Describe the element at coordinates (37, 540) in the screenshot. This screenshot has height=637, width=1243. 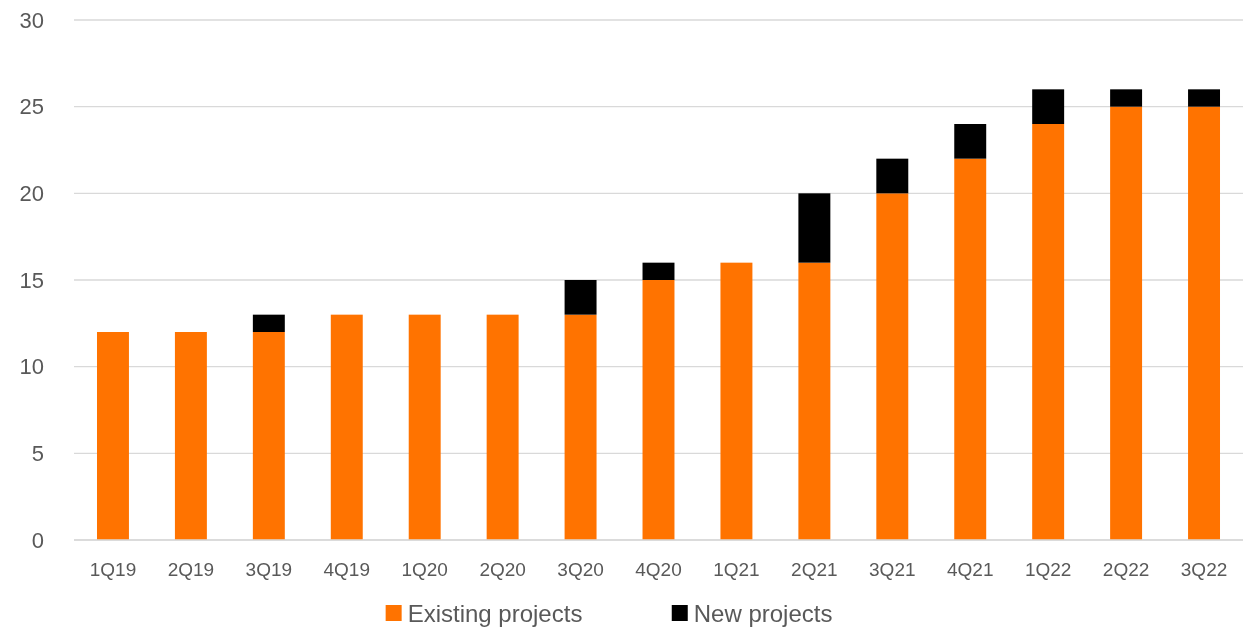
I see `y-tick-label: 0` at that location.